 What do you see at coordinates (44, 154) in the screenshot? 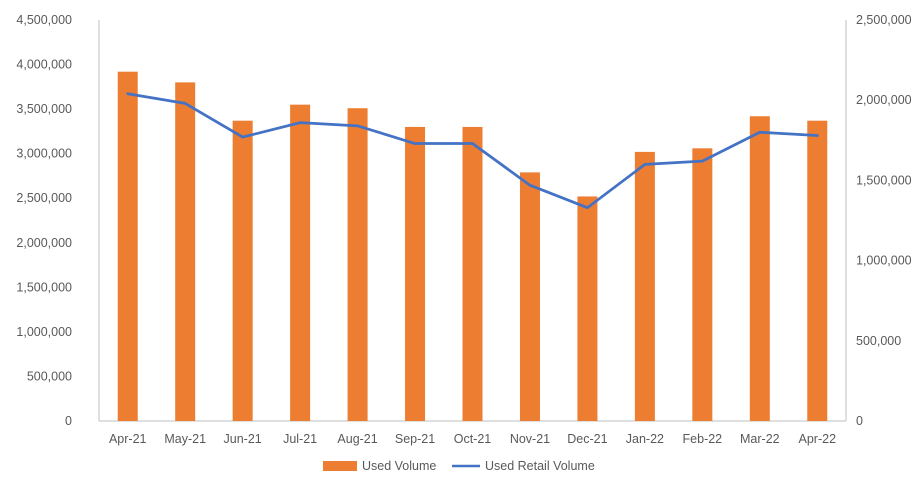
I see `left-tick-label: 3,000,000` at bounding box center [44, 154].